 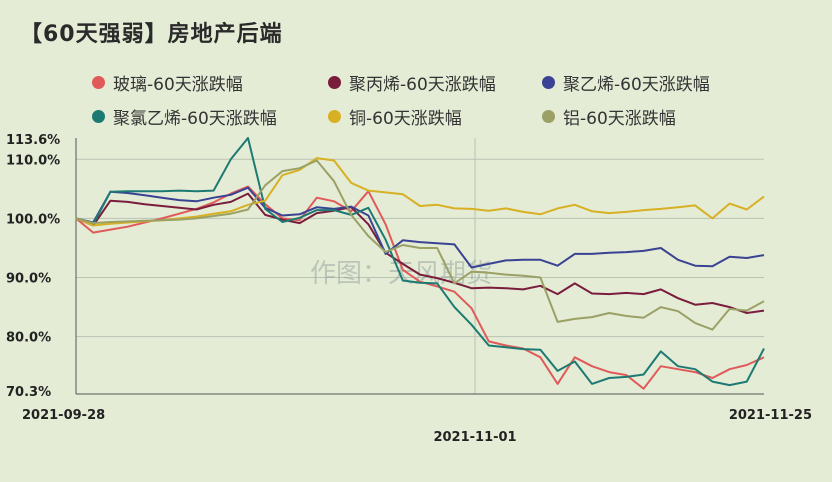 What do you see at coordinates (770, 415) in the screenshot?
I see `x-tick-label-2: 2021-11-25` at bounding box center [770, 415].